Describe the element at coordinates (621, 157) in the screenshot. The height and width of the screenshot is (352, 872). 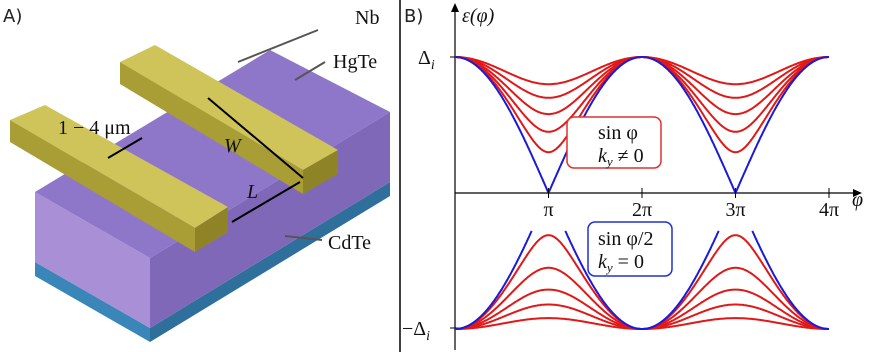
I see `legend-text: ky ≠ 0` at that location.